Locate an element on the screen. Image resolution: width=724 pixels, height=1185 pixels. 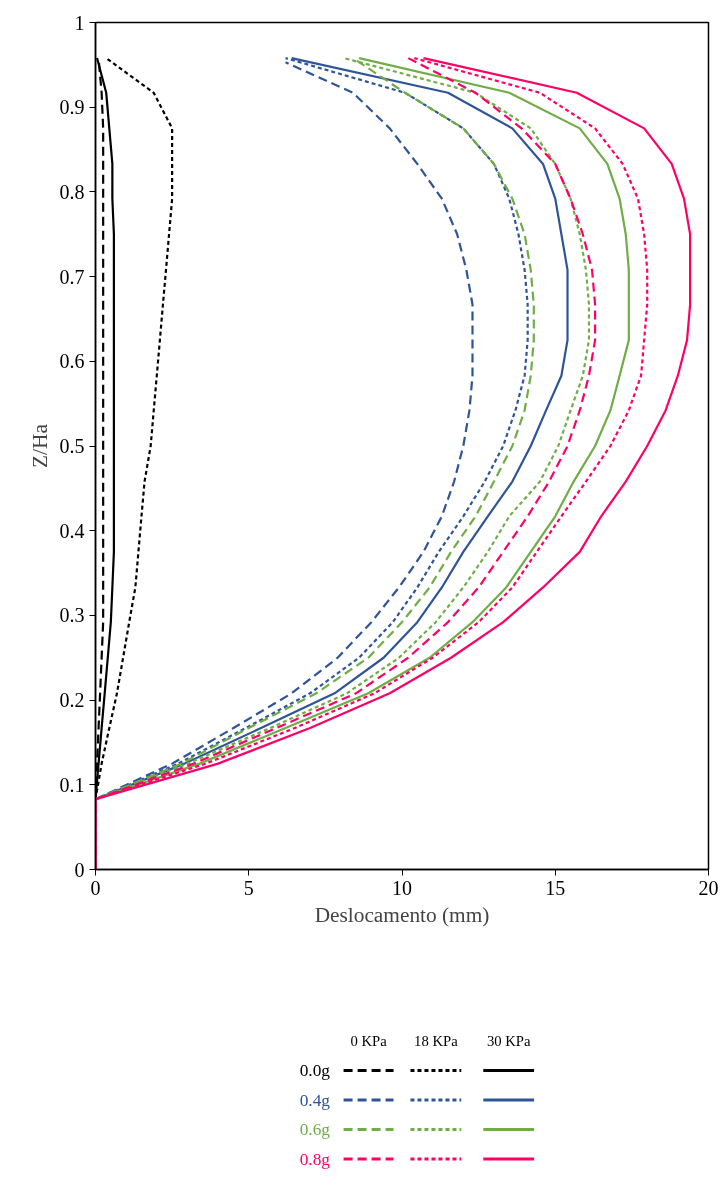
y-tick-label: 0.9 is located at coordinates (72, 107).